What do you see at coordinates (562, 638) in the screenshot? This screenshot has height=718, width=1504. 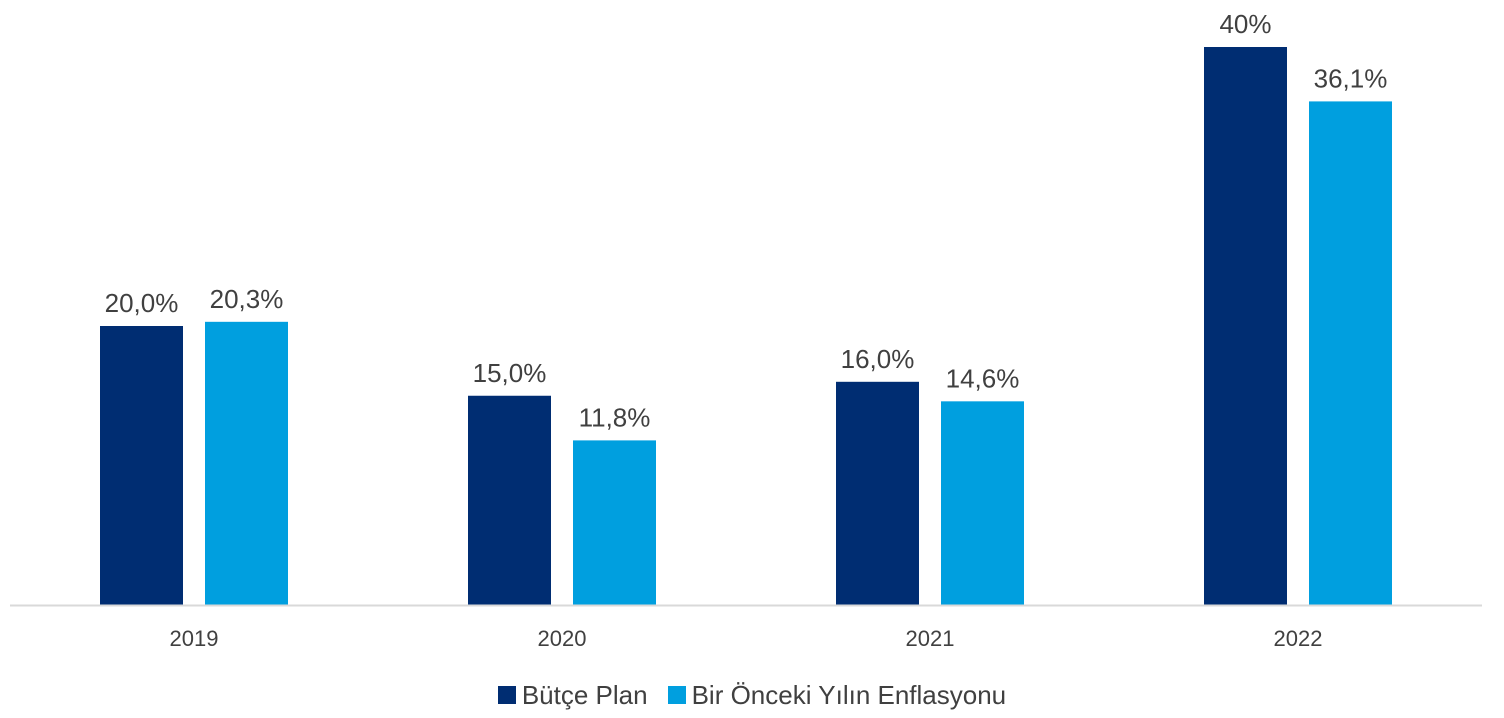 I see `x-tick-label: 2020` at bounding box center [562, 638].